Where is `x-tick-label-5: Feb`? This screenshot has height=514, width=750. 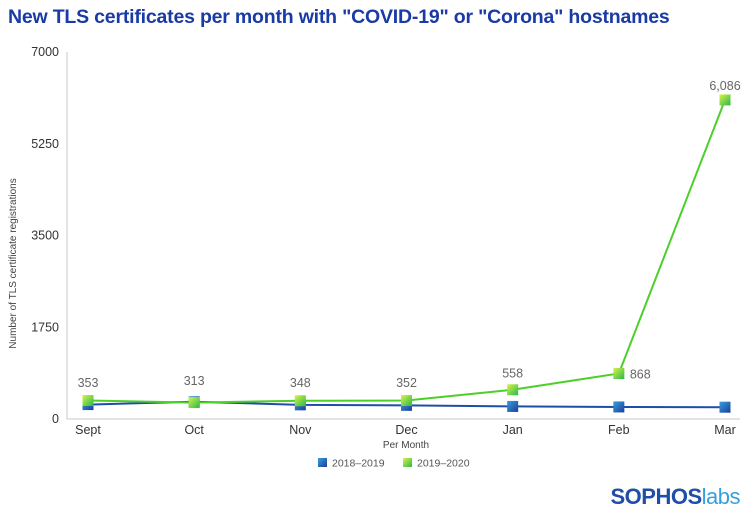 x-tick-label-5: Feb is located at coordinates (619, 430).